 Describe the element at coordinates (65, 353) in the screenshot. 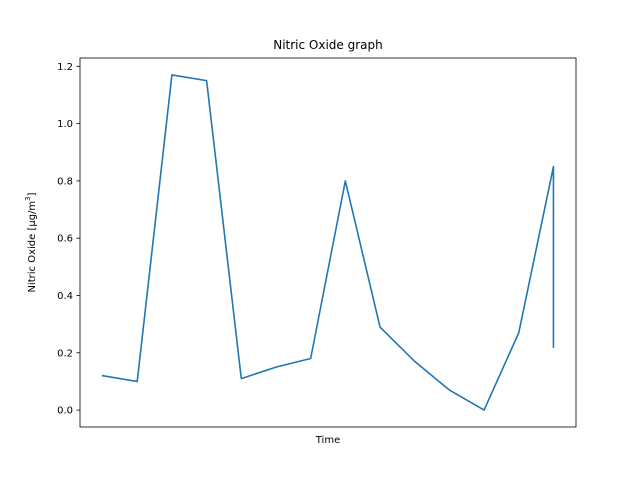

I see `y-tick-label: 0.2` at that location.